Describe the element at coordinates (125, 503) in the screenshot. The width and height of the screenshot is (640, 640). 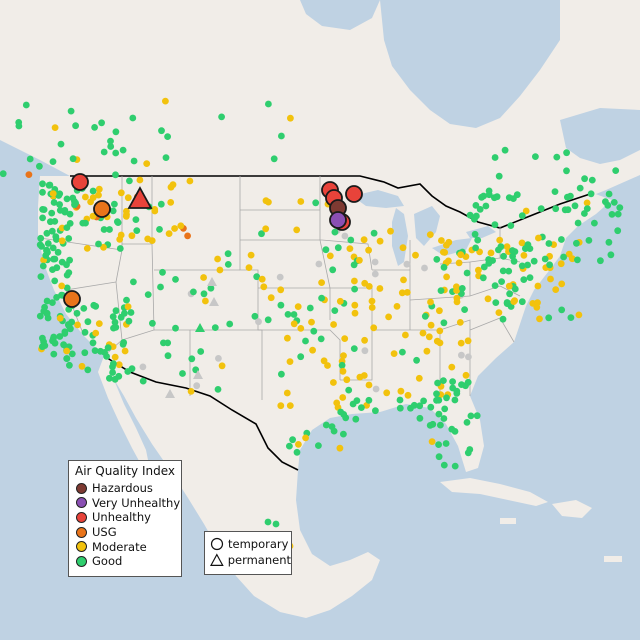
I see `legend-item-very-unhealthy: Very Unhealthy` at that location.